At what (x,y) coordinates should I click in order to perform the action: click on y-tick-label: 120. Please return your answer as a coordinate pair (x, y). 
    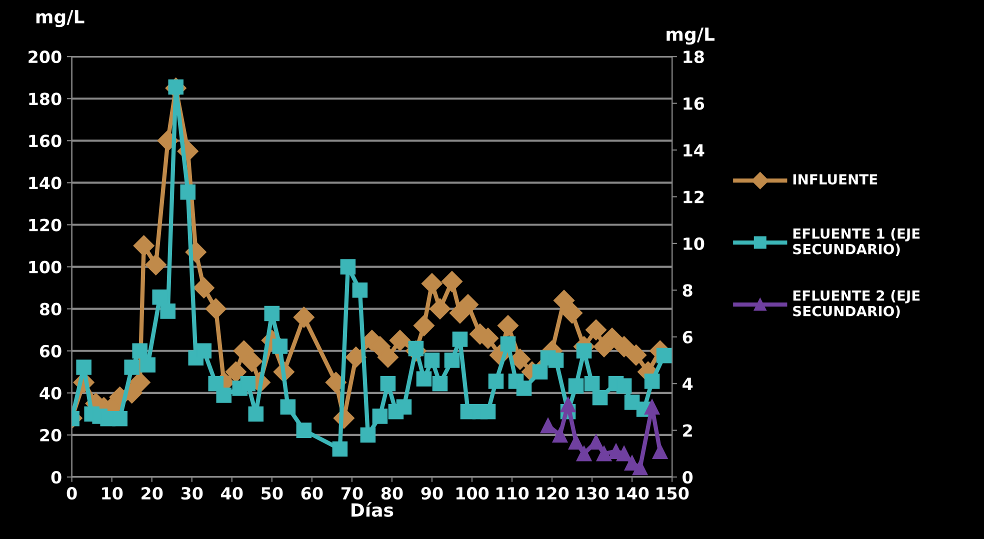
    Looking at the image, I should click on (45, 225).